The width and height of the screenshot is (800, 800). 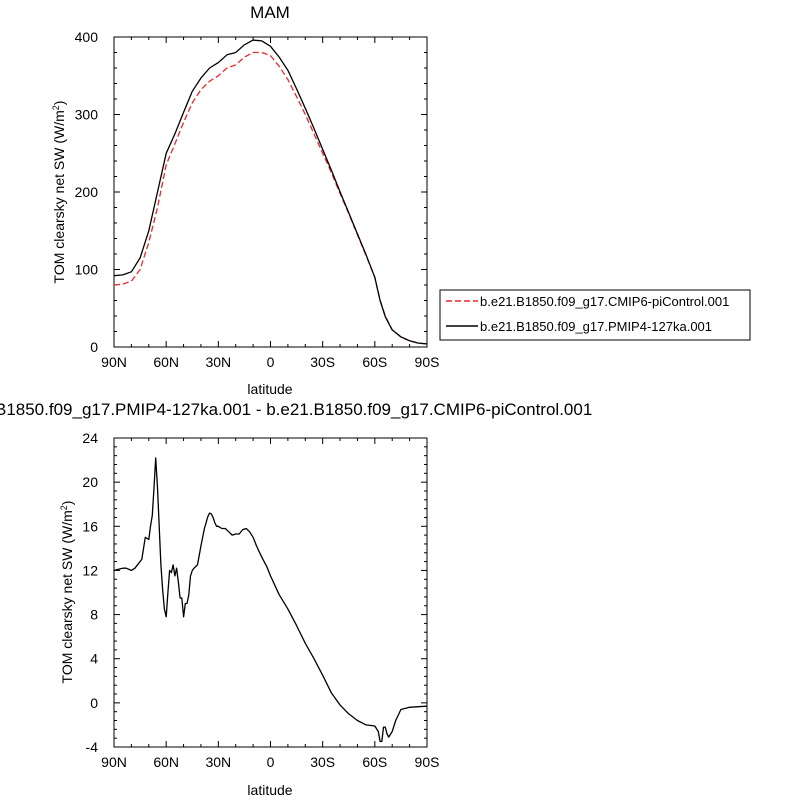 I want to click on y-tick-label: 200, so click(x=87, y=192).